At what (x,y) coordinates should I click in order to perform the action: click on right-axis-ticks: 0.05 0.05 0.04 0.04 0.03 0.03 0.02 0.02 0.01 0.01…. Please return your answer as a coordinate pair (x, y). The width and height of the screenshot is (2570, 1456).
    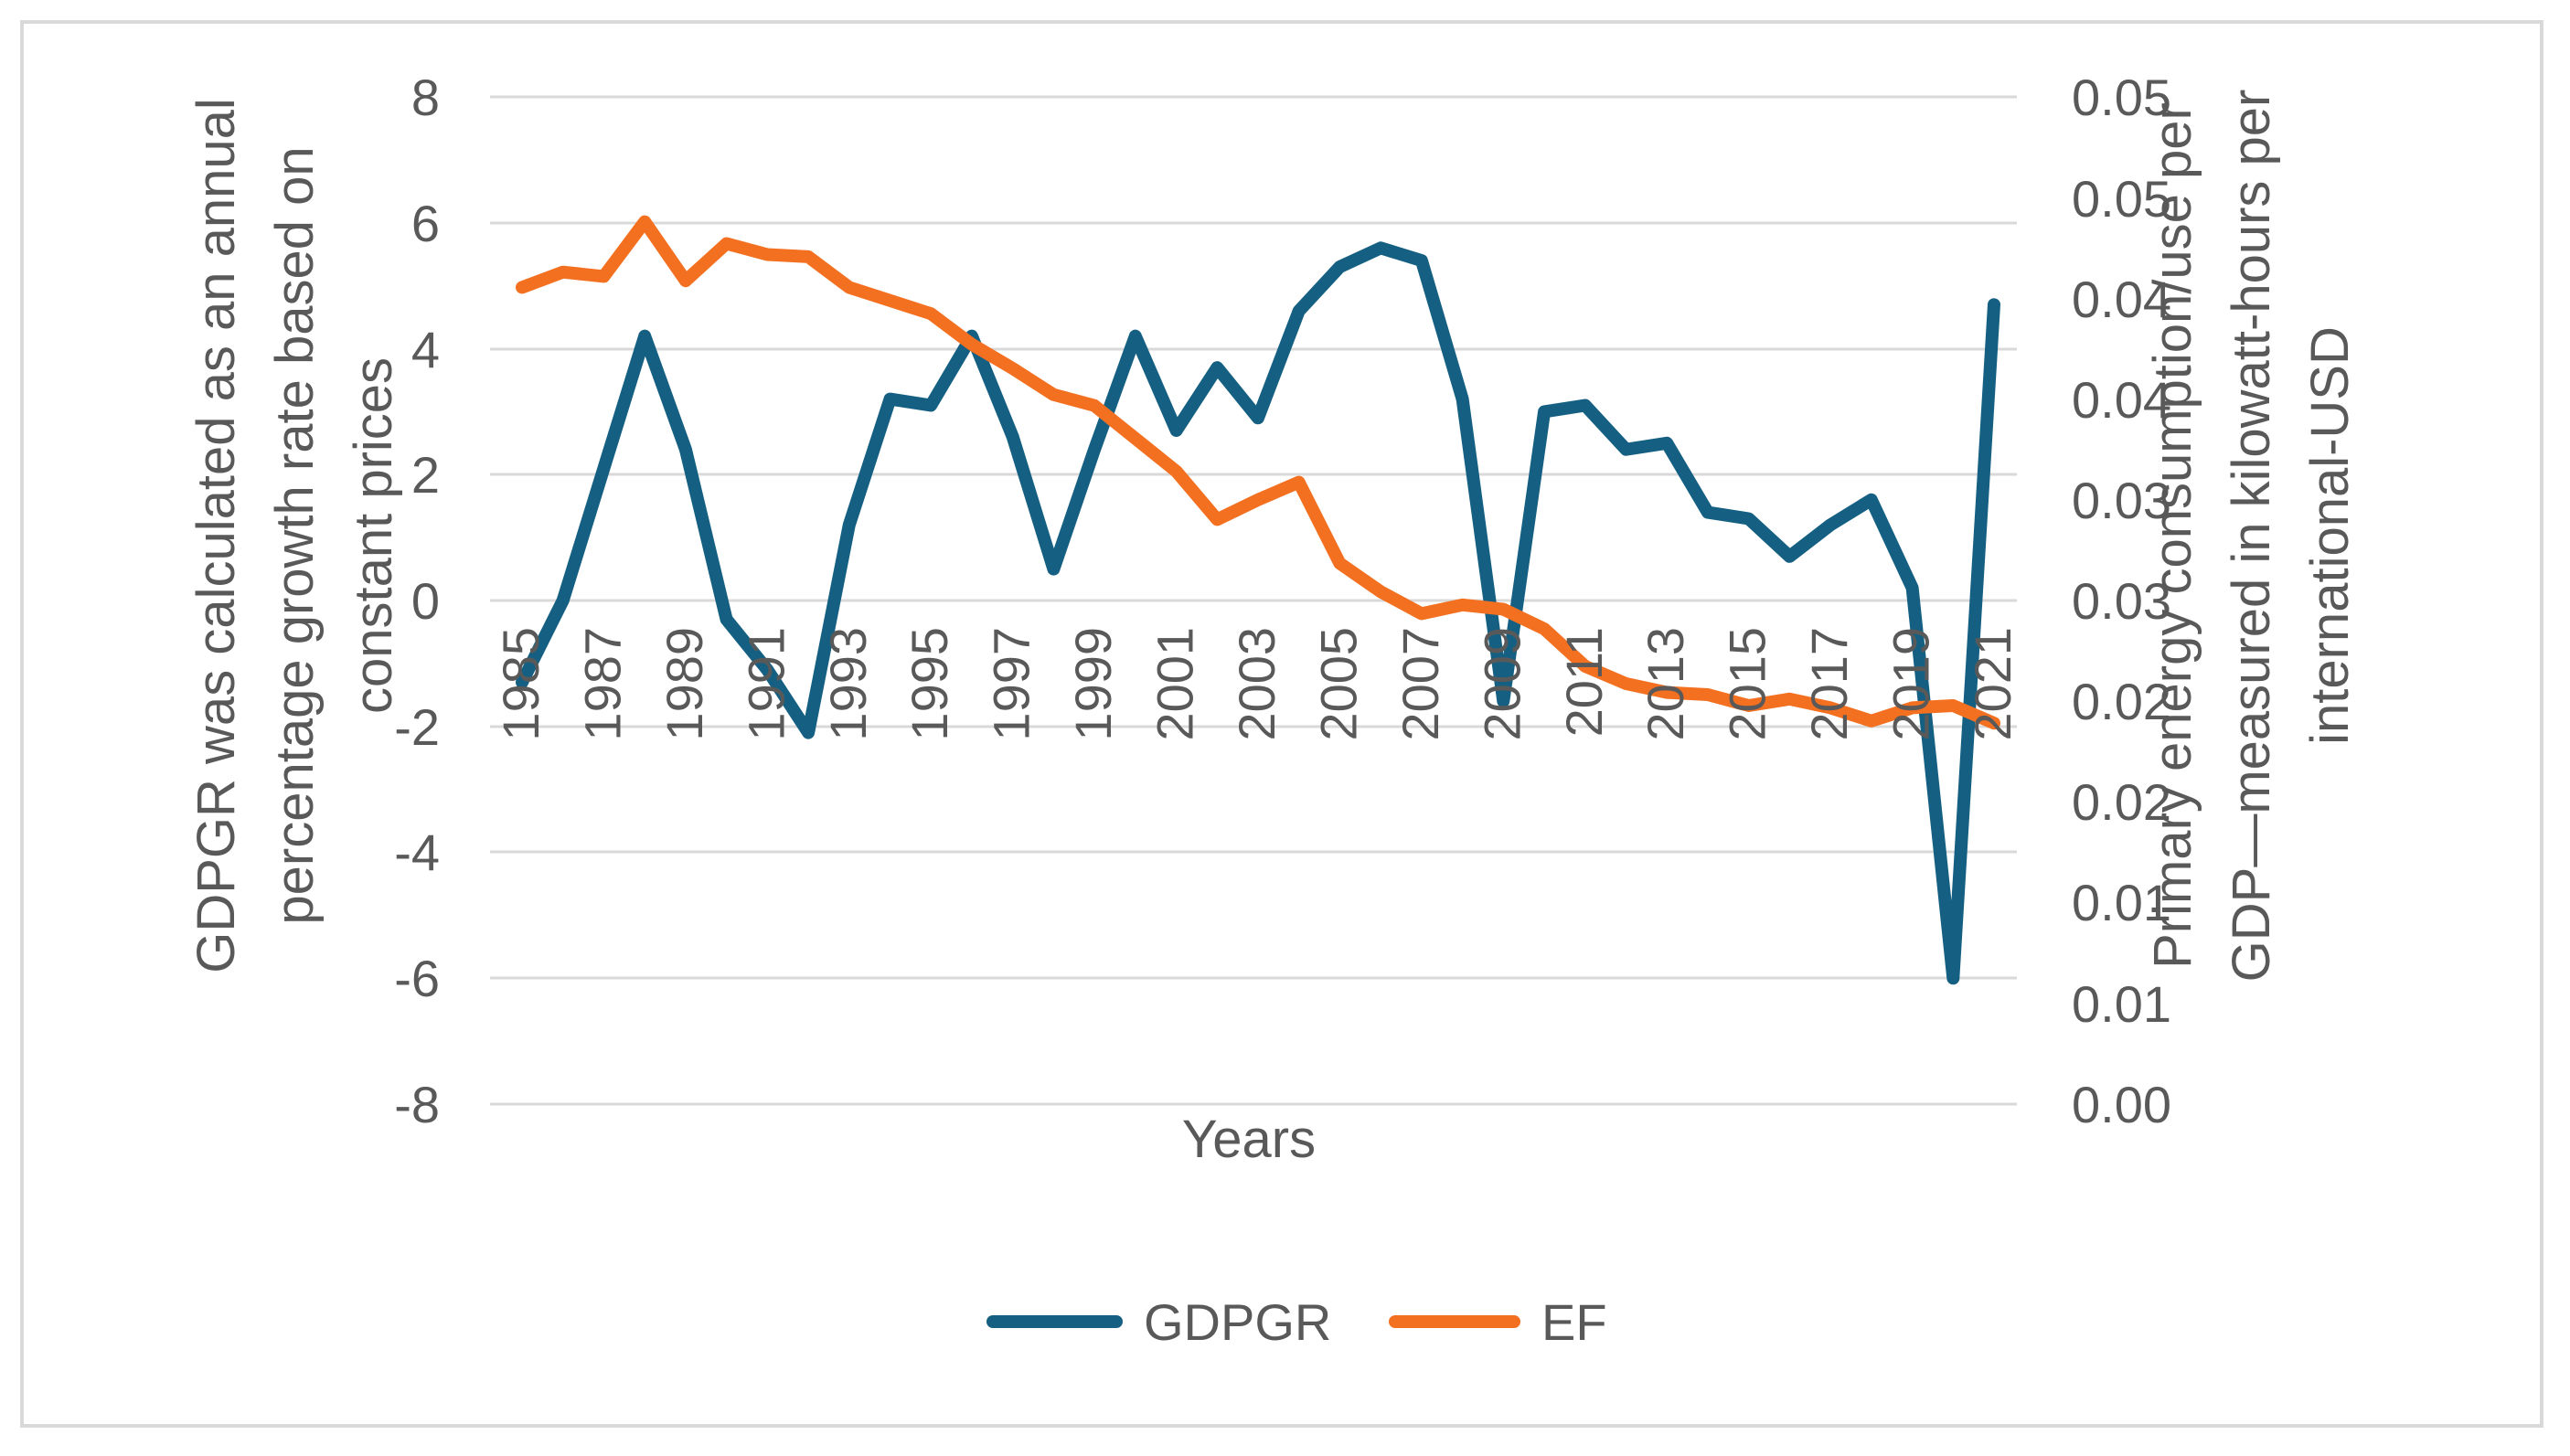
    Looking at the image, I should click on (2122, 601).